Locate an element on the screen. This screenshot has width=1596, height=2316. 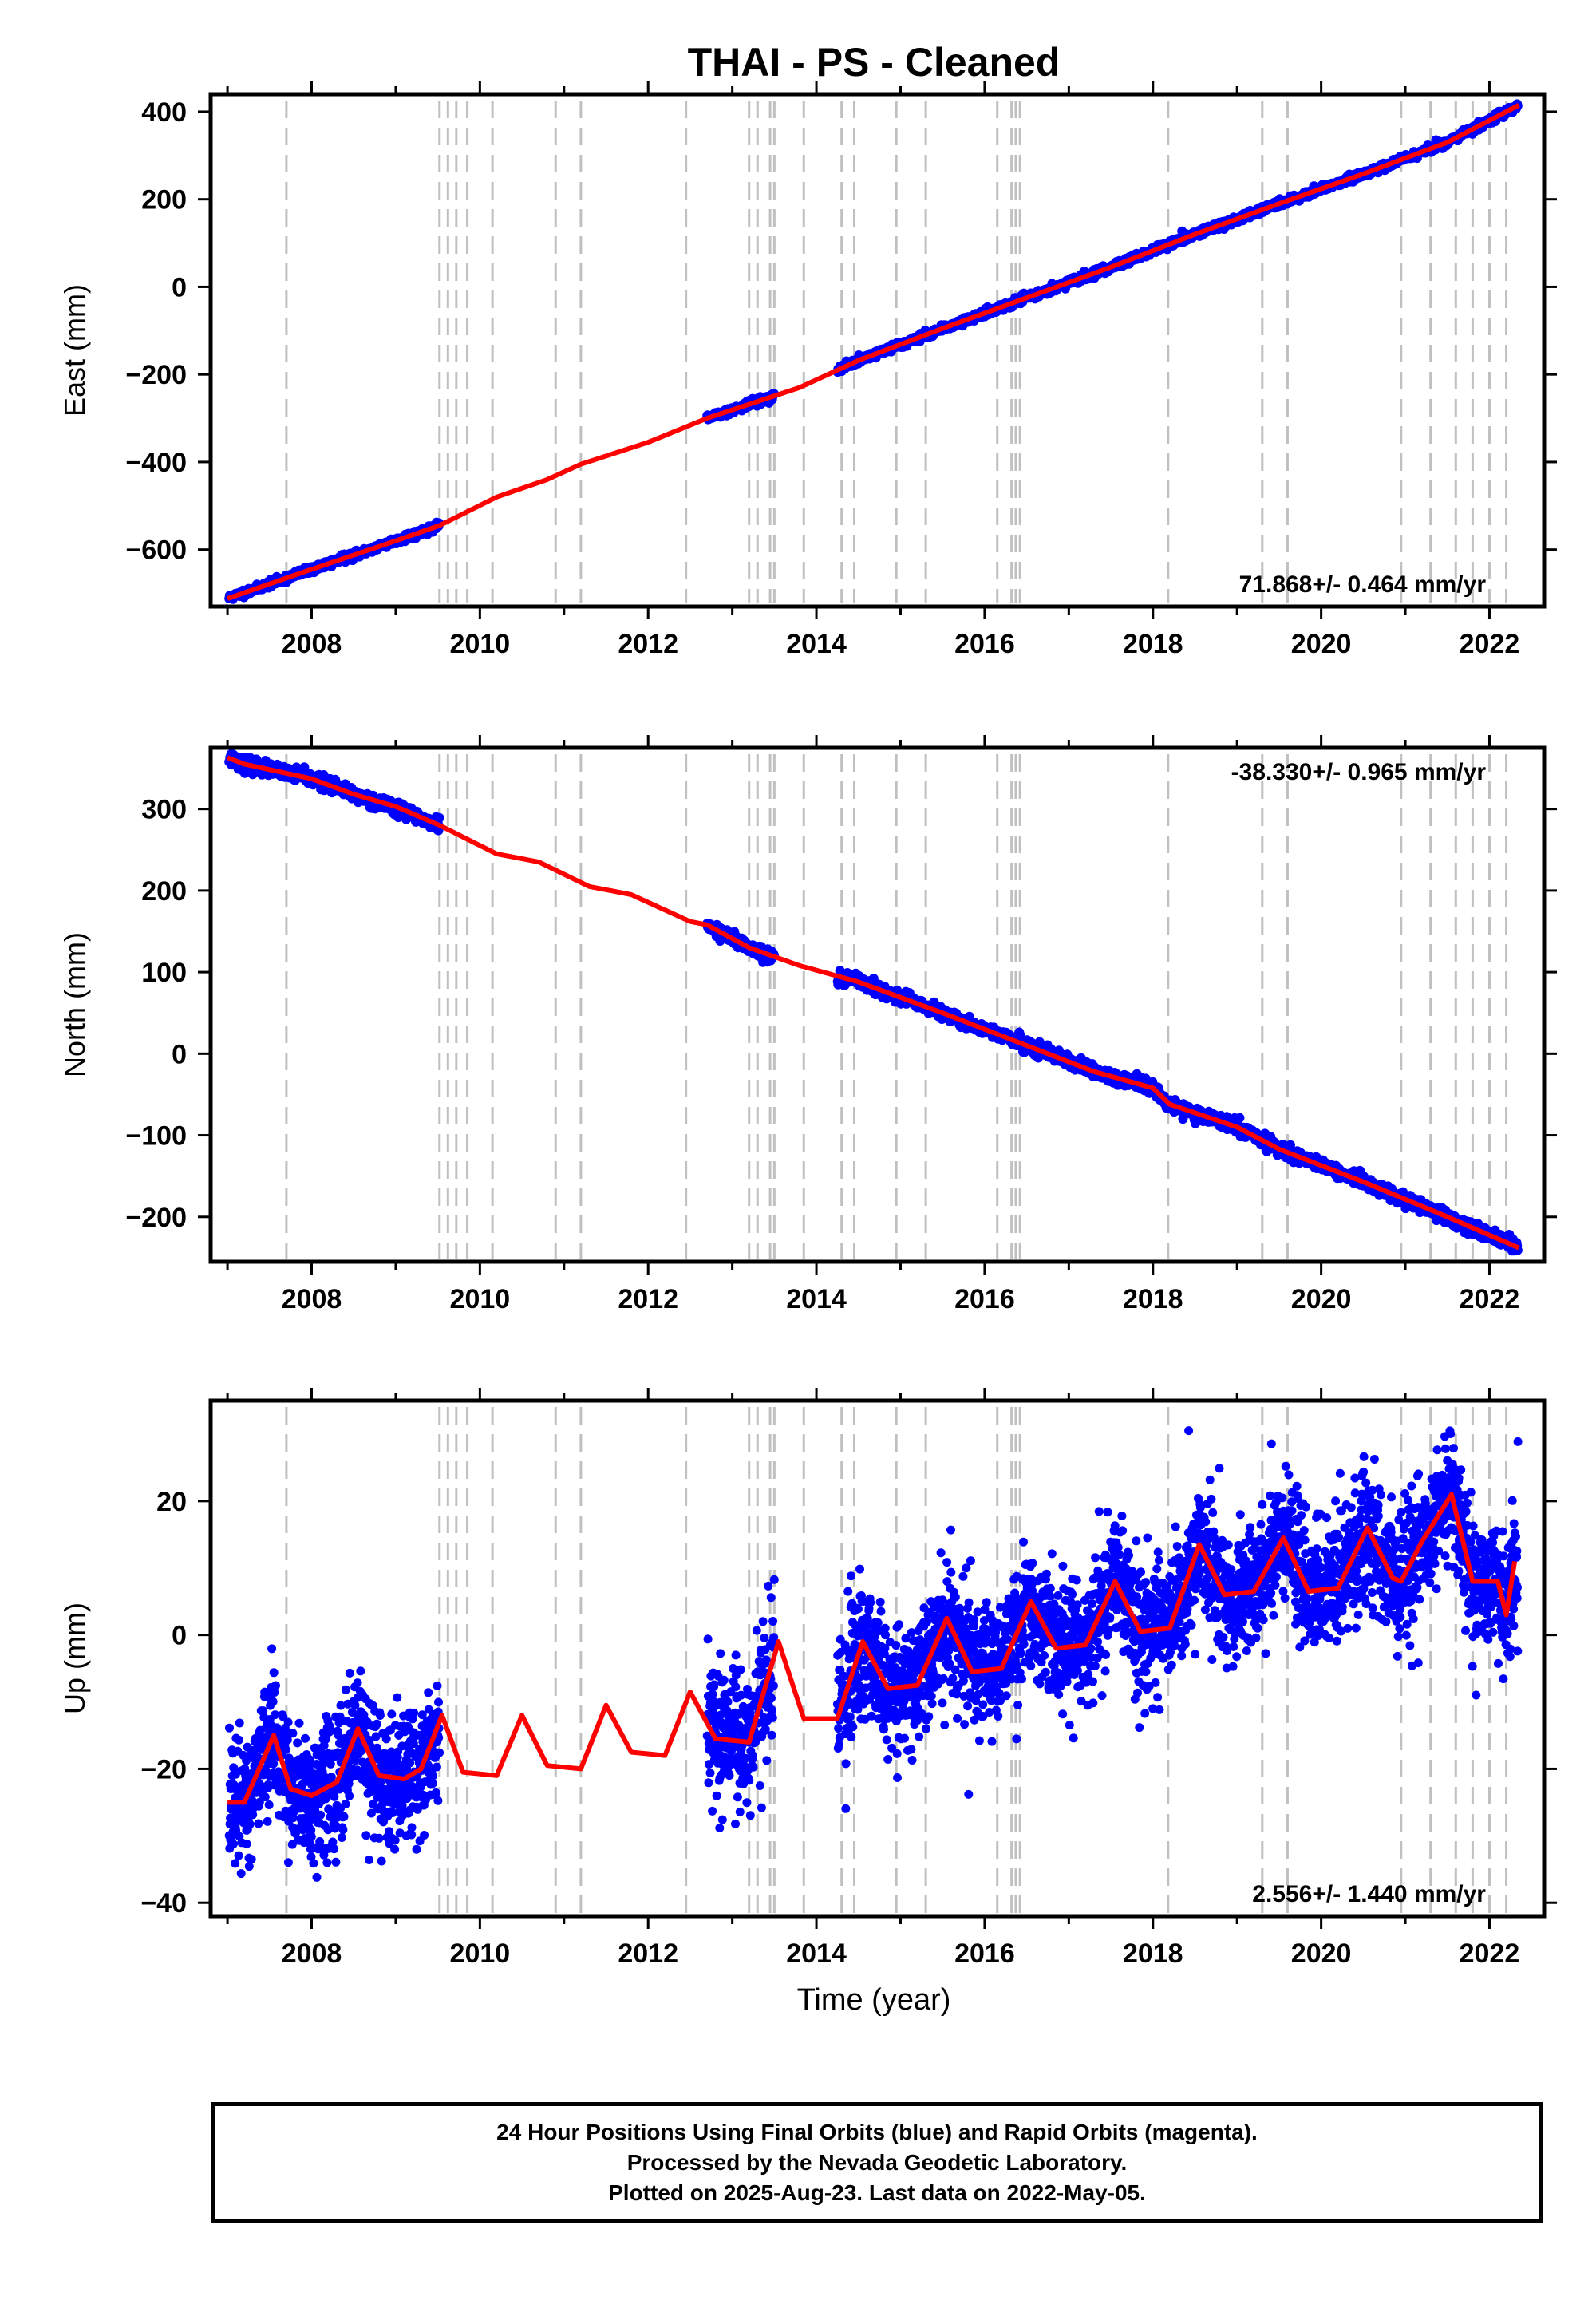
y-axis-label: East (mm) is located at coordinates (74, 350).